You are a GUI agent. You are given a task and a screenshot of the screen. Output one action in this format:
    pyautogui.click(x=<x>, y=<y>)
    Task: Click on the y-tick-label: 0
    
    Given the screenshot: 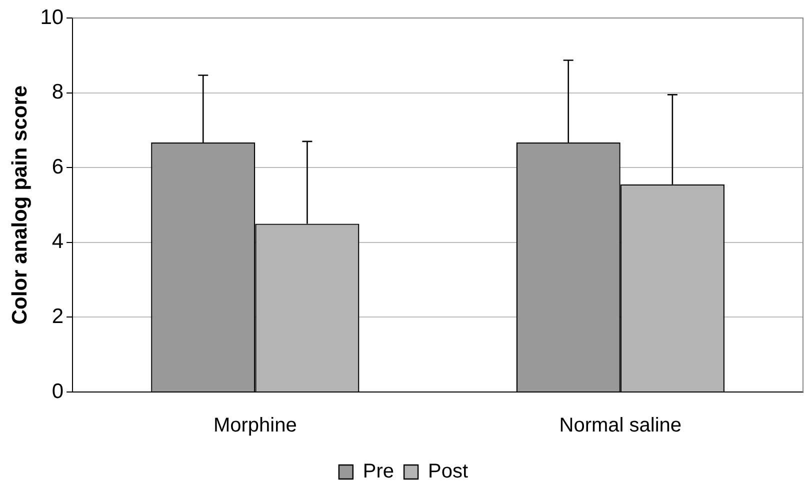 What is the action you would take?
    pyautogui.click(x=58, y=391)
    